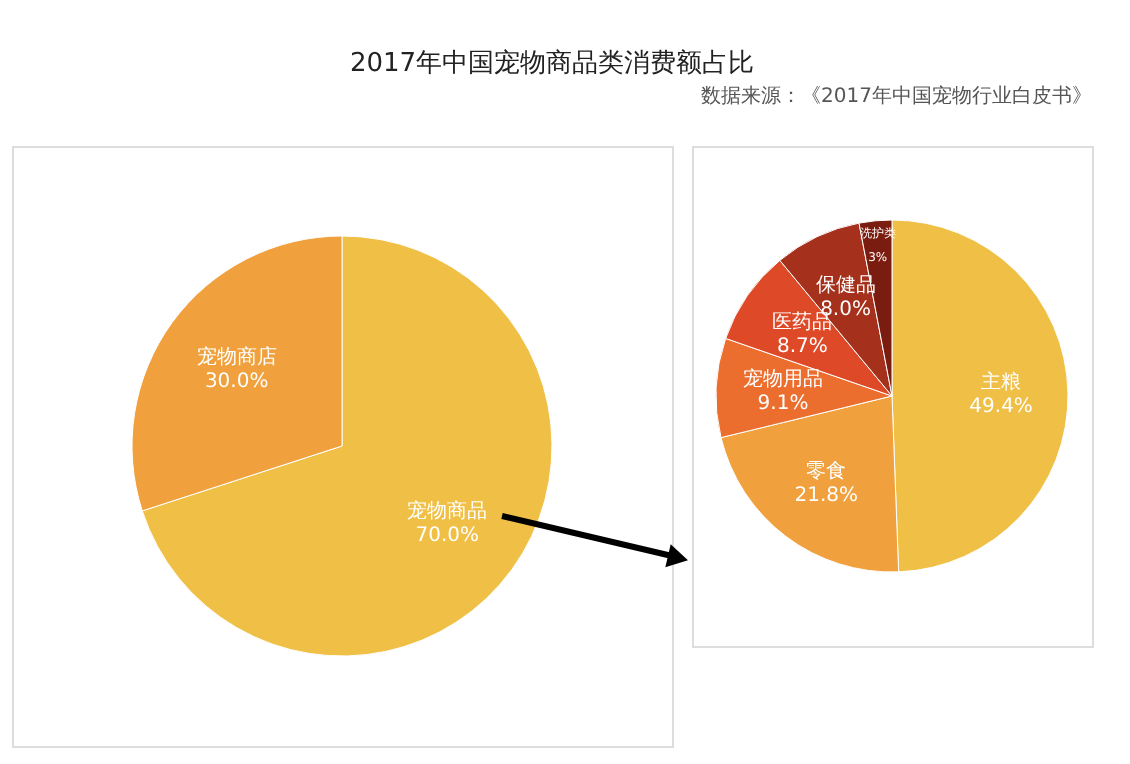  Describe the element at coordinates (826, 471) in the screenshot. I see `slice-label: 零食` at that location.